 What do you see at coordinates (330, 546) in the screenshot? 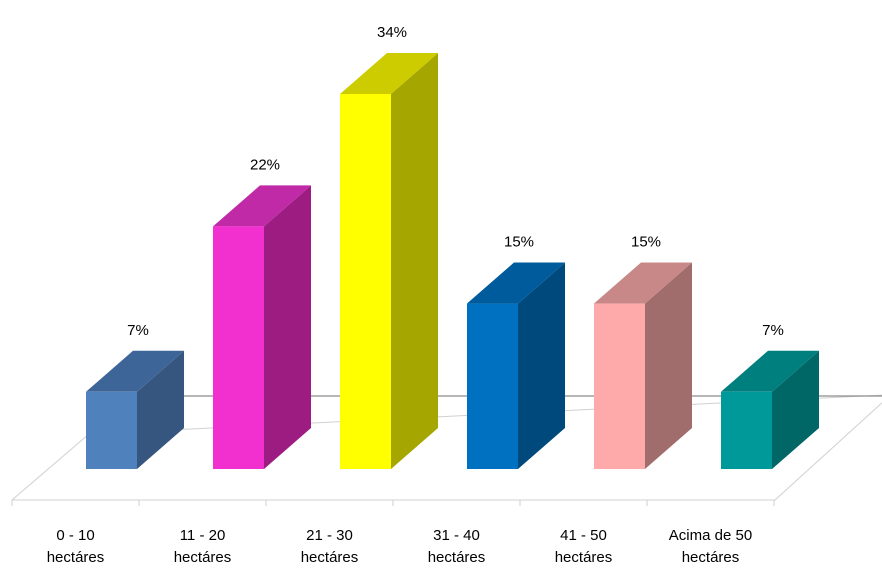
I see `category-label: 21 - 30 hectáres` at bounding box center [330, 546].